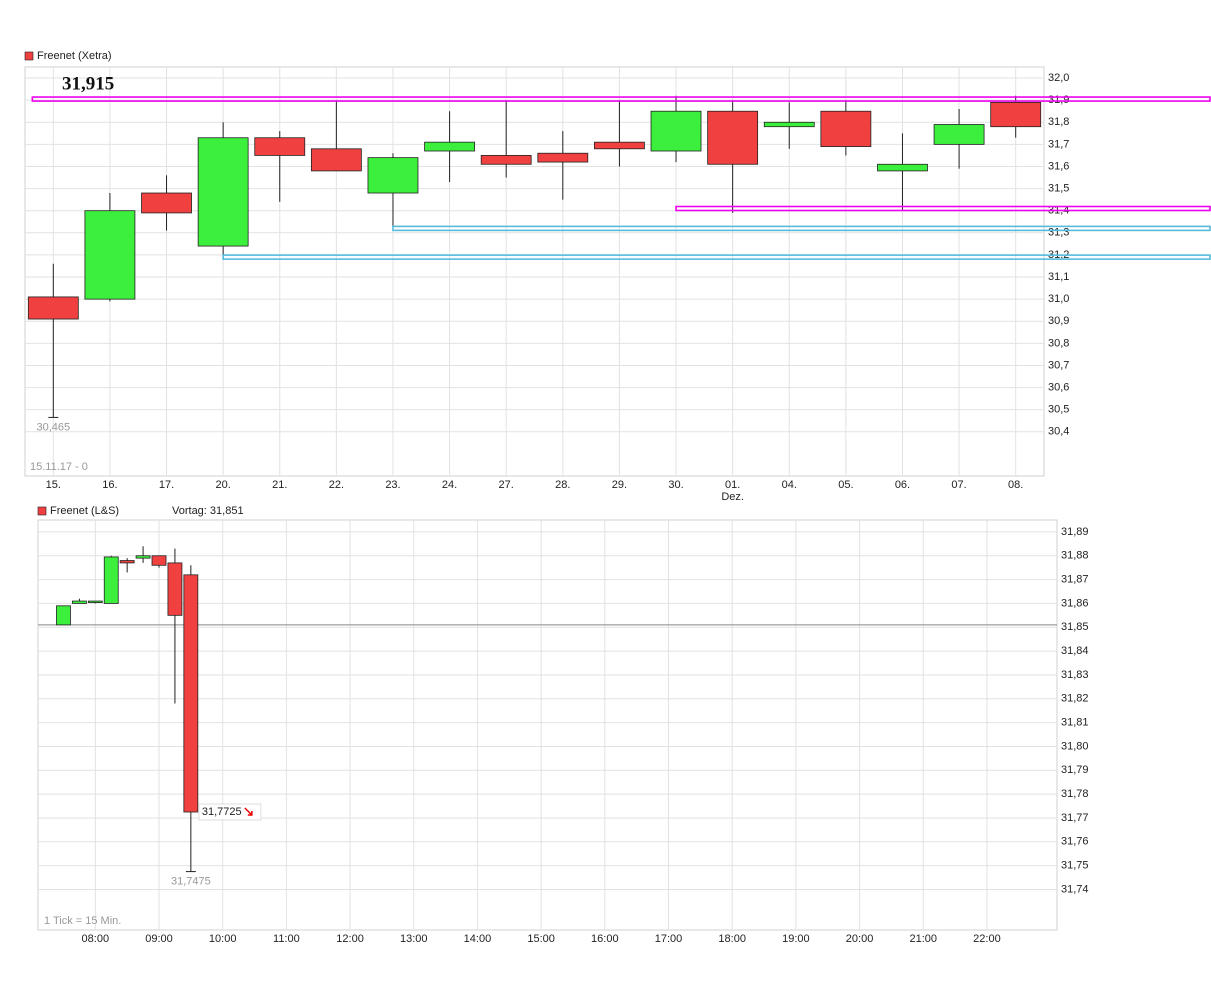 The image size is (1211, 992). Describe the element at coordinates (1058, 144) in the screenshot. I see `y-tick-label: 31,7` at that location.